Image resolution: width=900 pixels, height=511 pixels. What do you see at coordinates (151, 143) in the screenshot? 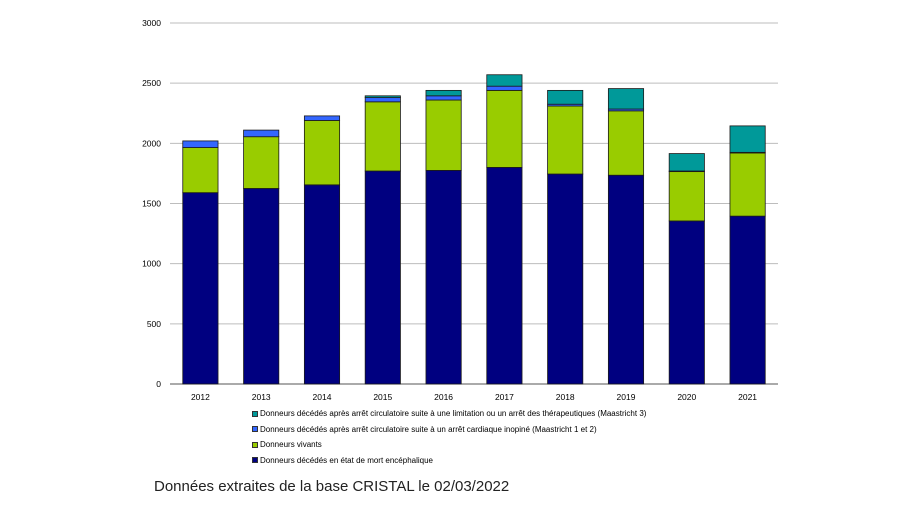
I see `y-tick-label: 2000` at bounding box center [151, 143].